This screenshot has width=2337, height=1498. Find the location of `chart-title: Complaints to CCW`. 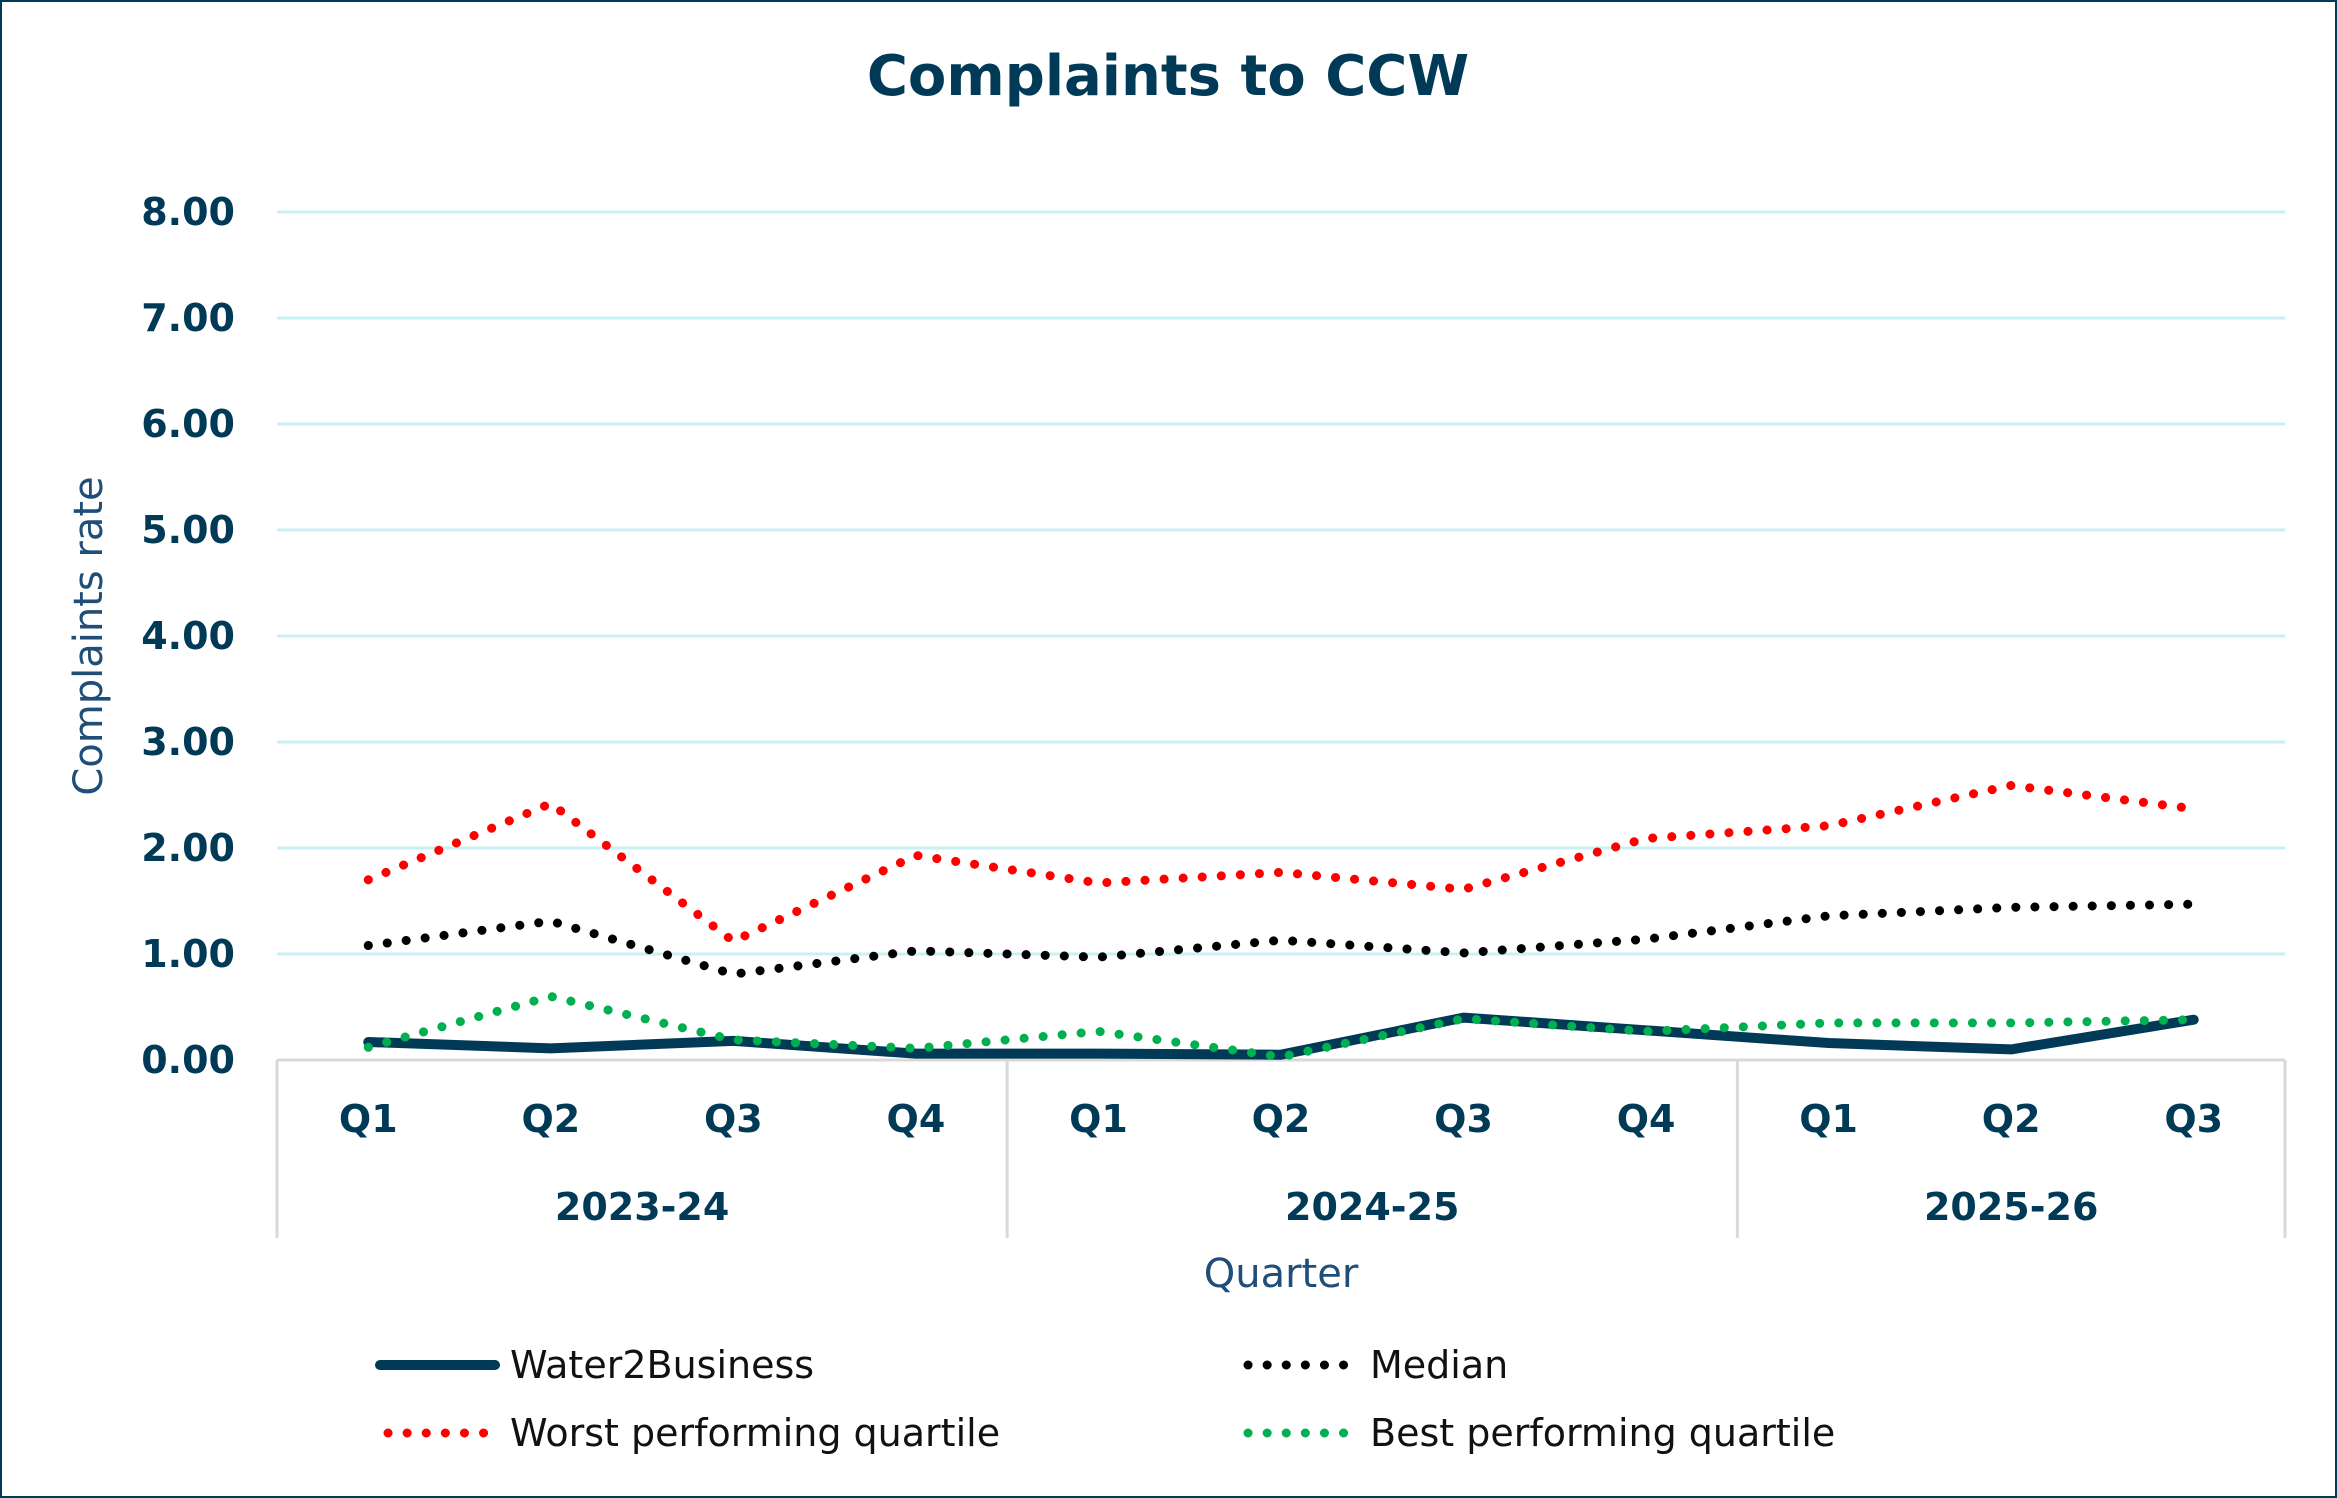

chart-title: Complaints to CCW is located at coordinates (1168, 76).